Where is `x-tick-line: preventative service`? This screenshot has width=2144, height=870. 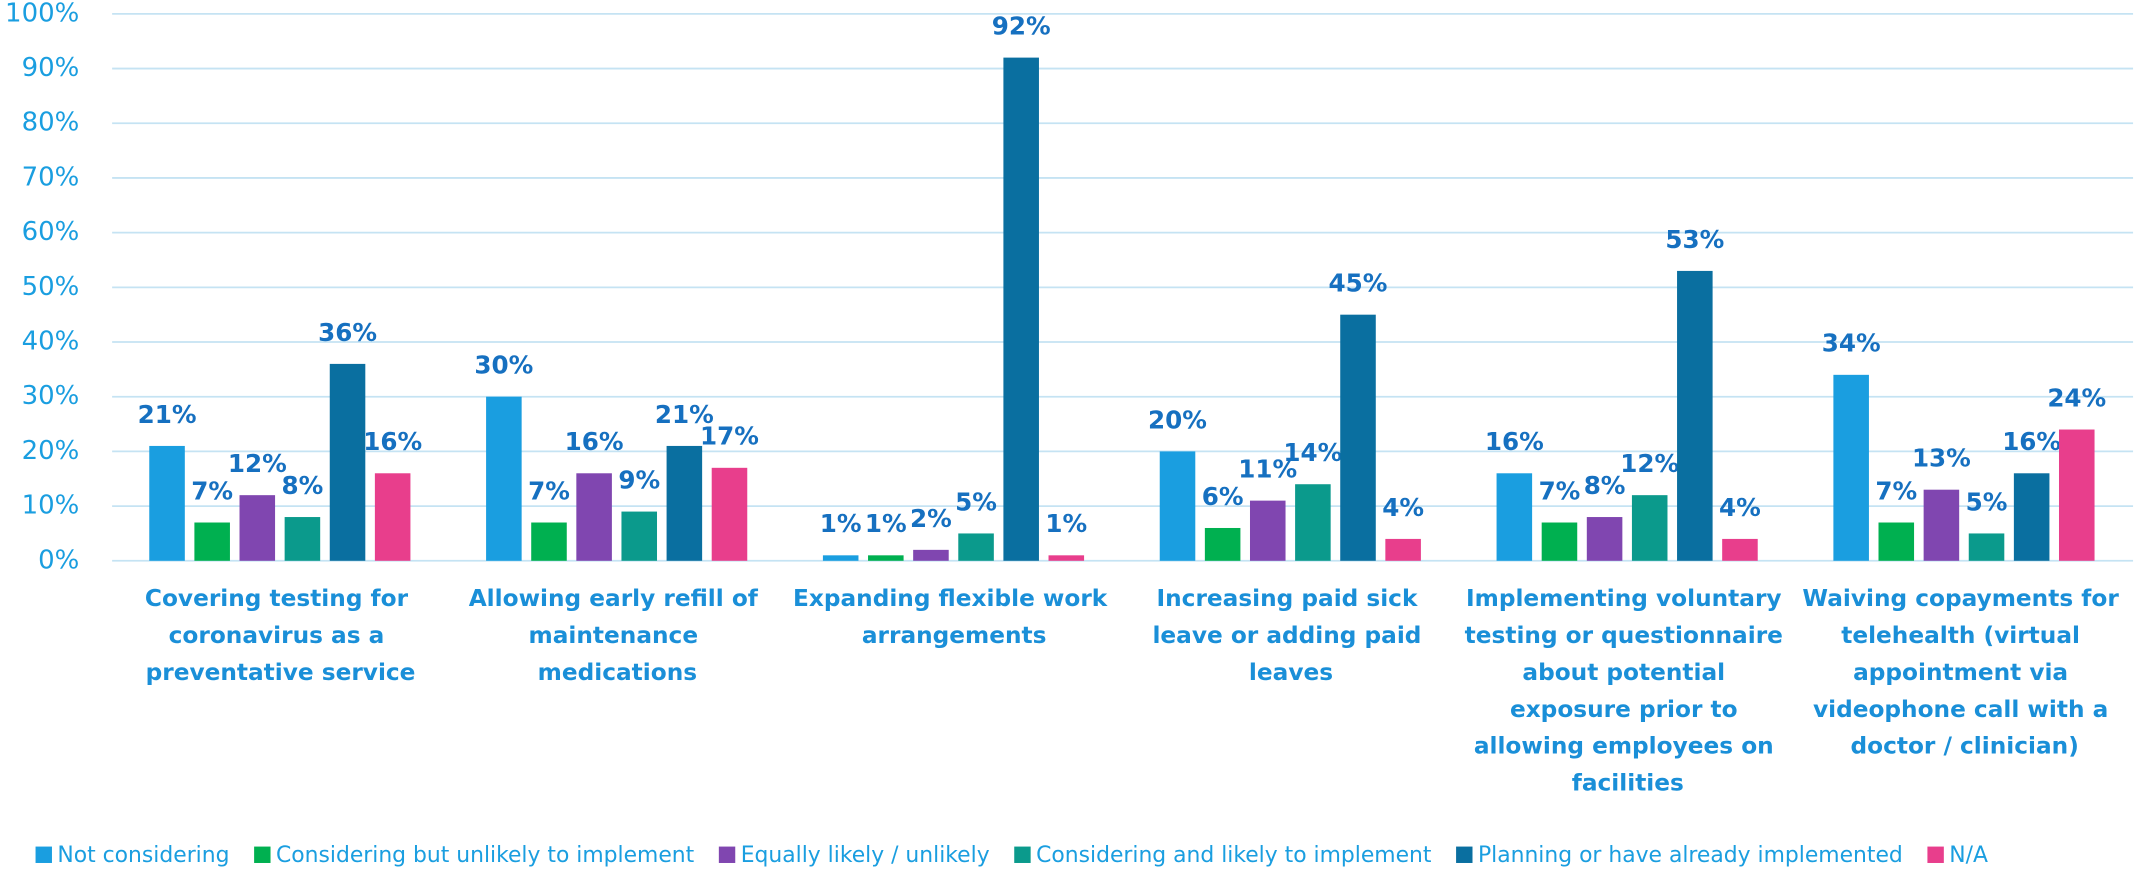
x-tick-line: preventative service is located at coordinates (281, 671).